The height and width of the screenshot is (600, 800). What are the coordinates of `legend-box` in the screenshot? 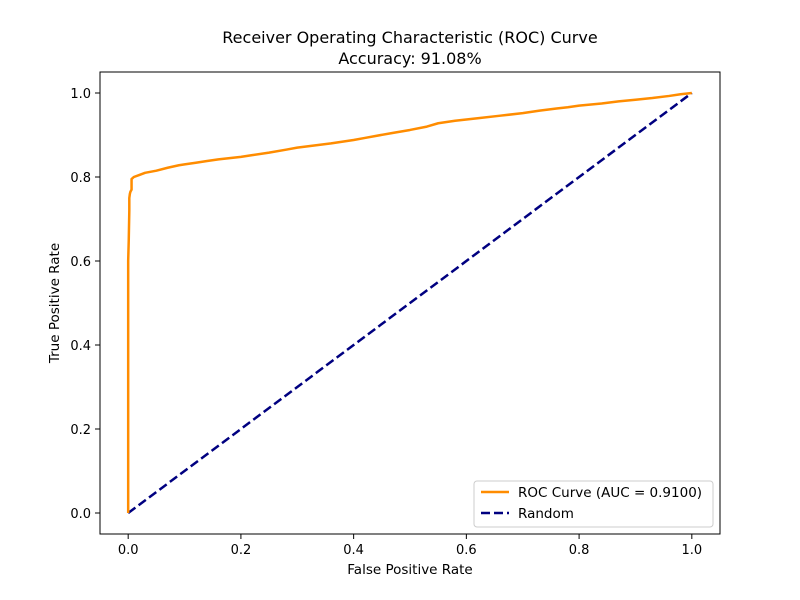 It's located at (593, 504).